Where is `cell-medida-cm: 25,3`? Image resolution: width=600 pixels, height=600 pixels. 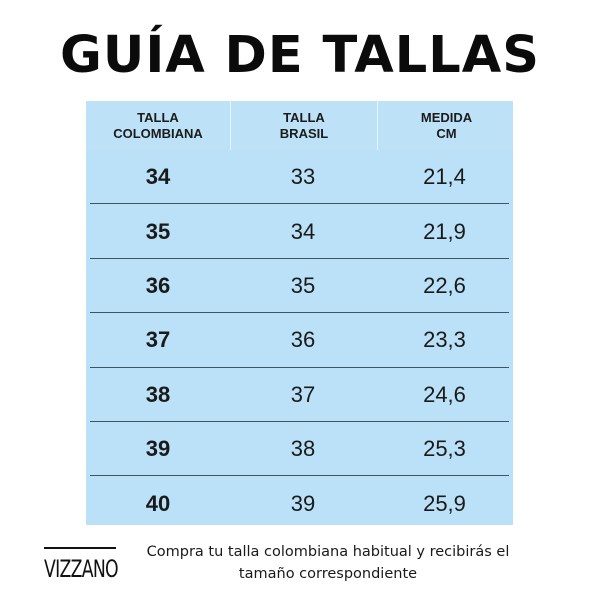 cell-medida-cm: 25,3 is located at coordinates (444, 449).